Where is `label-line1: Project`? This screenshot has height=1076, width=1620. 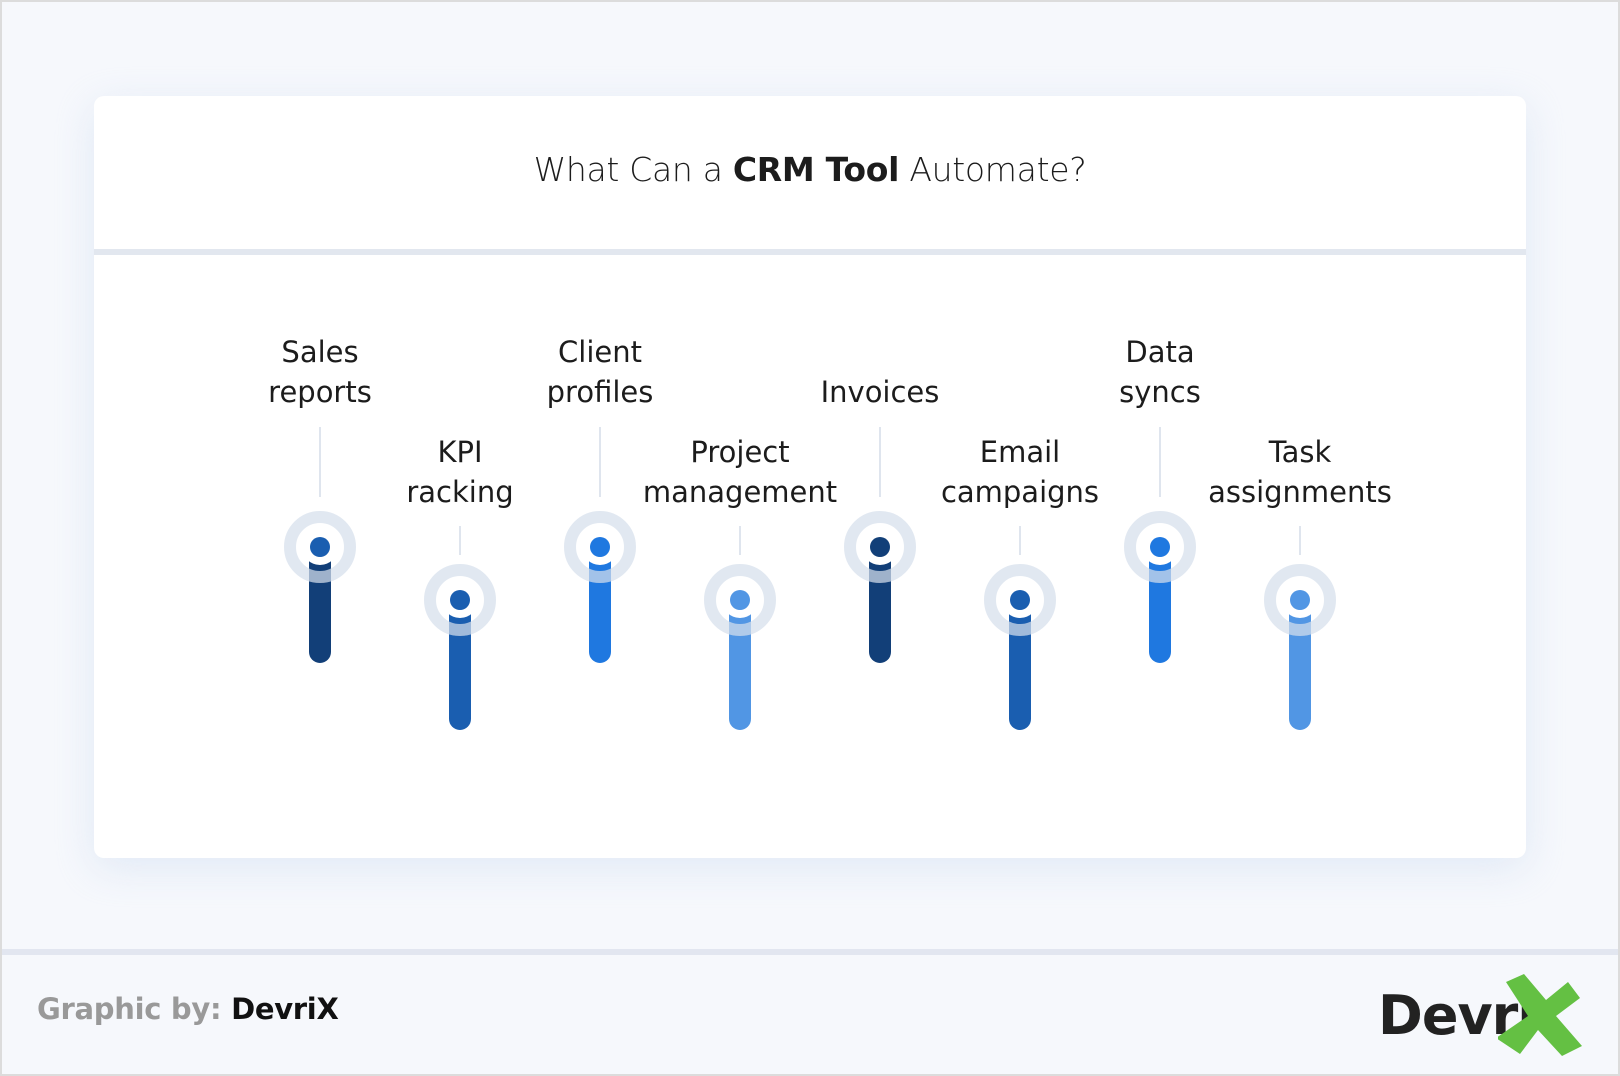 label-line1: Project is located at coordinates (740, 452).